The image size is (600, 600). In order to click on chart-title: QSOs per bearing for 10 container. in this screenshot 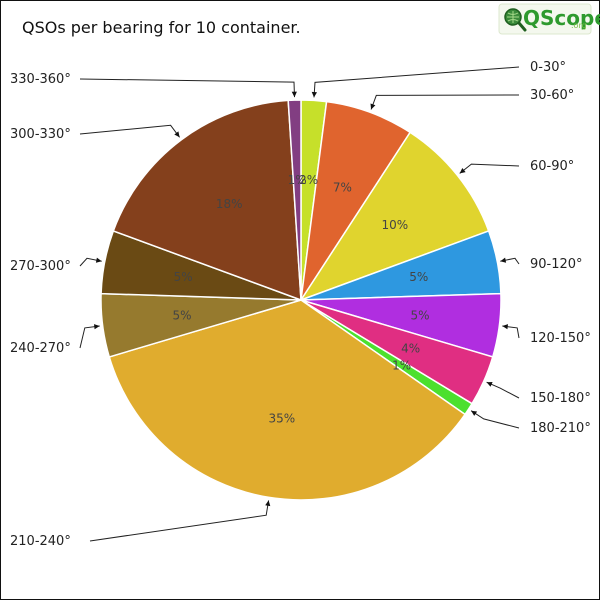, I will do `click(161, 27)`.